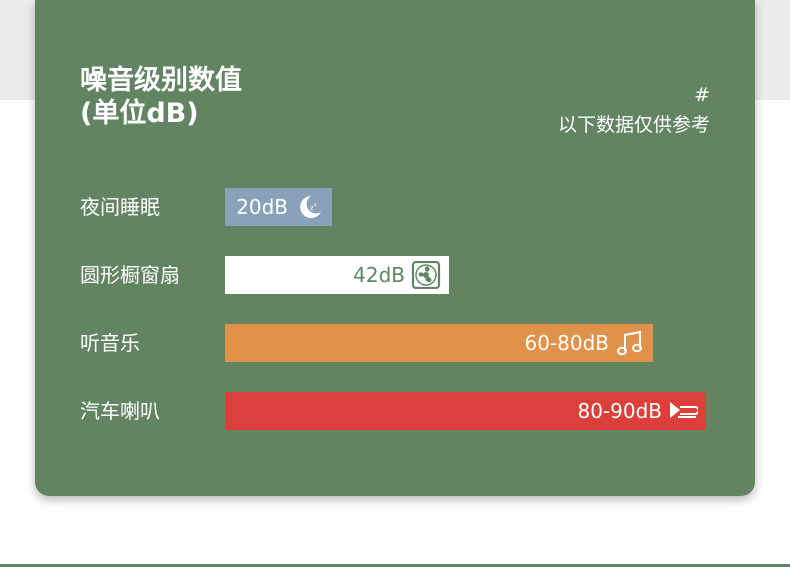 The image size is (790, 567). I want to click on reference-note: # 以下数据仅供参考, so click(634, 110).